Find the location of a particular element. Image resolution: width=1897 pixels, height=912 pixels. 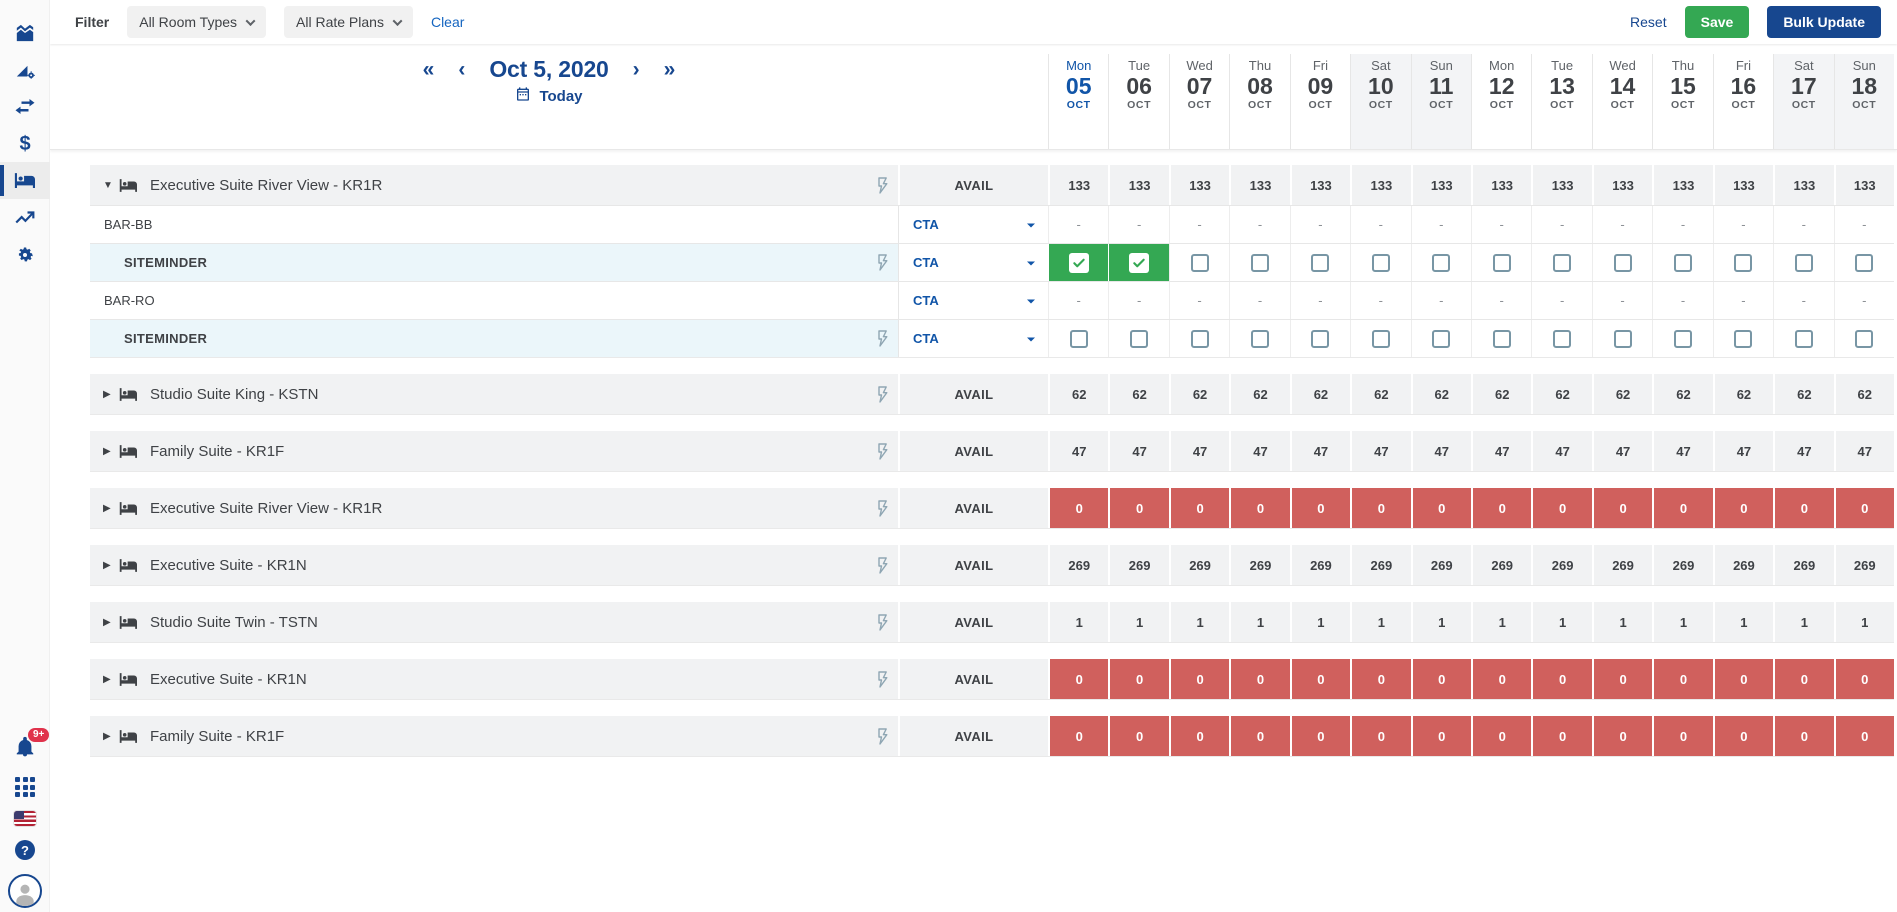

apps-grid-icon is located at coordinates (25, 787).